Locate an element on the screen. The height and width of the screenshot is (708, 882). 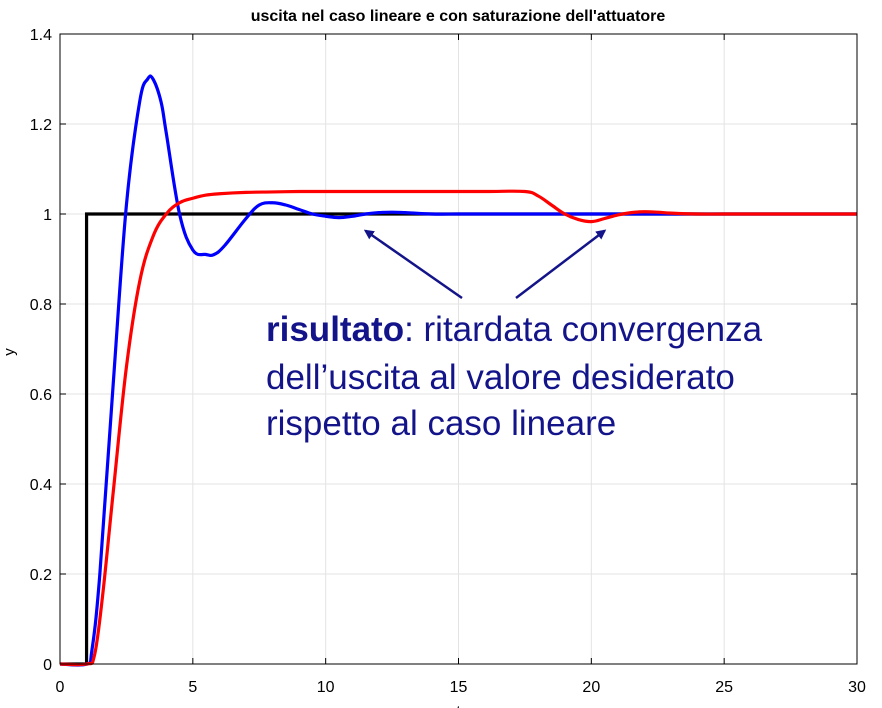
x-tick-label: 0 is located at coordinates (60, 687).